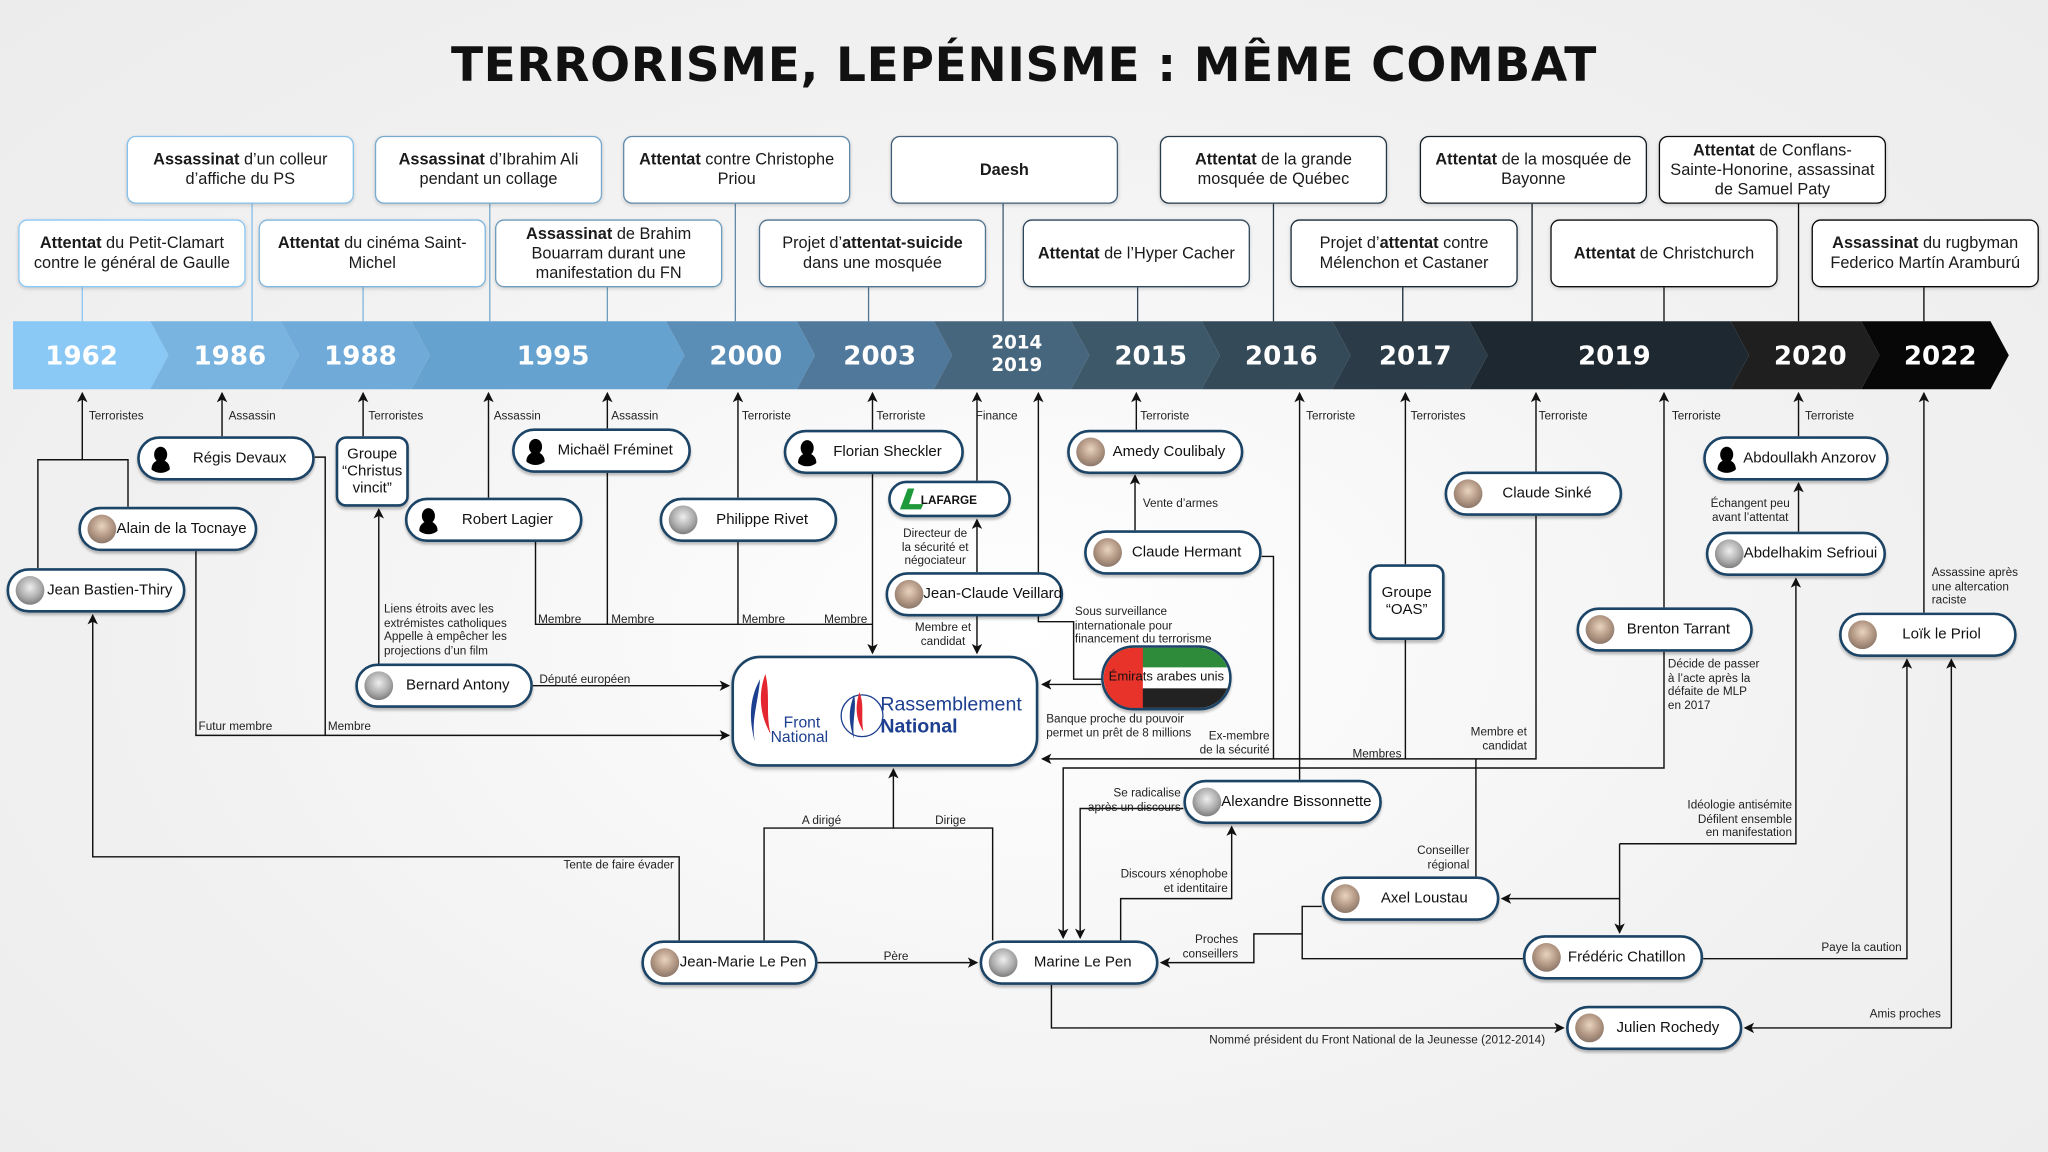 The height and width of the screenshot is (1152, 2048). What do you see at coordinates (729, 962) in the screenshot?
I see `person-node: Jean-Marie Le Pen` at bounding box center [729, 962].